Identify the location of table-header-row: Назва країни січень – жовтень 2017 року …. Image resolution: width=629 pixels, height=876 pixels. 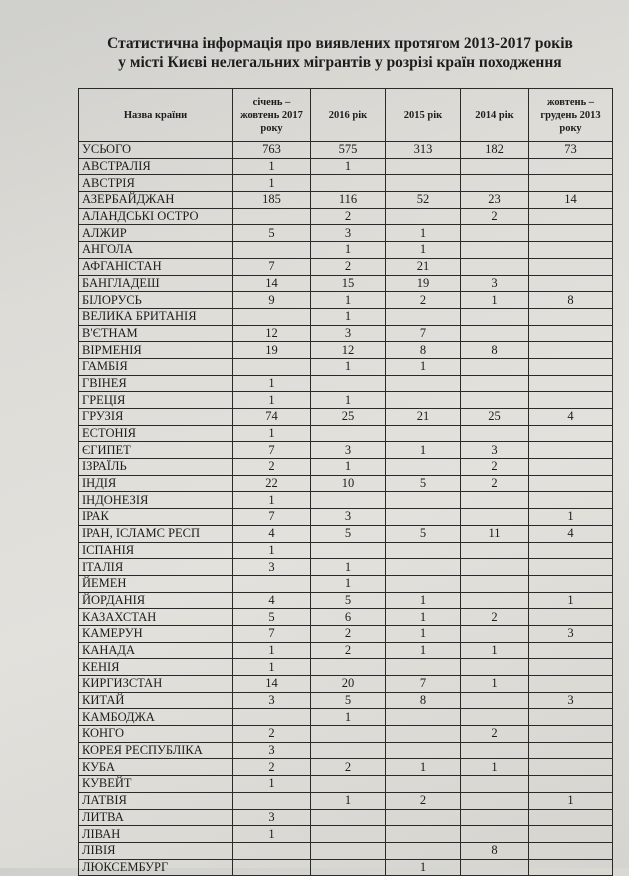
(345, 115).